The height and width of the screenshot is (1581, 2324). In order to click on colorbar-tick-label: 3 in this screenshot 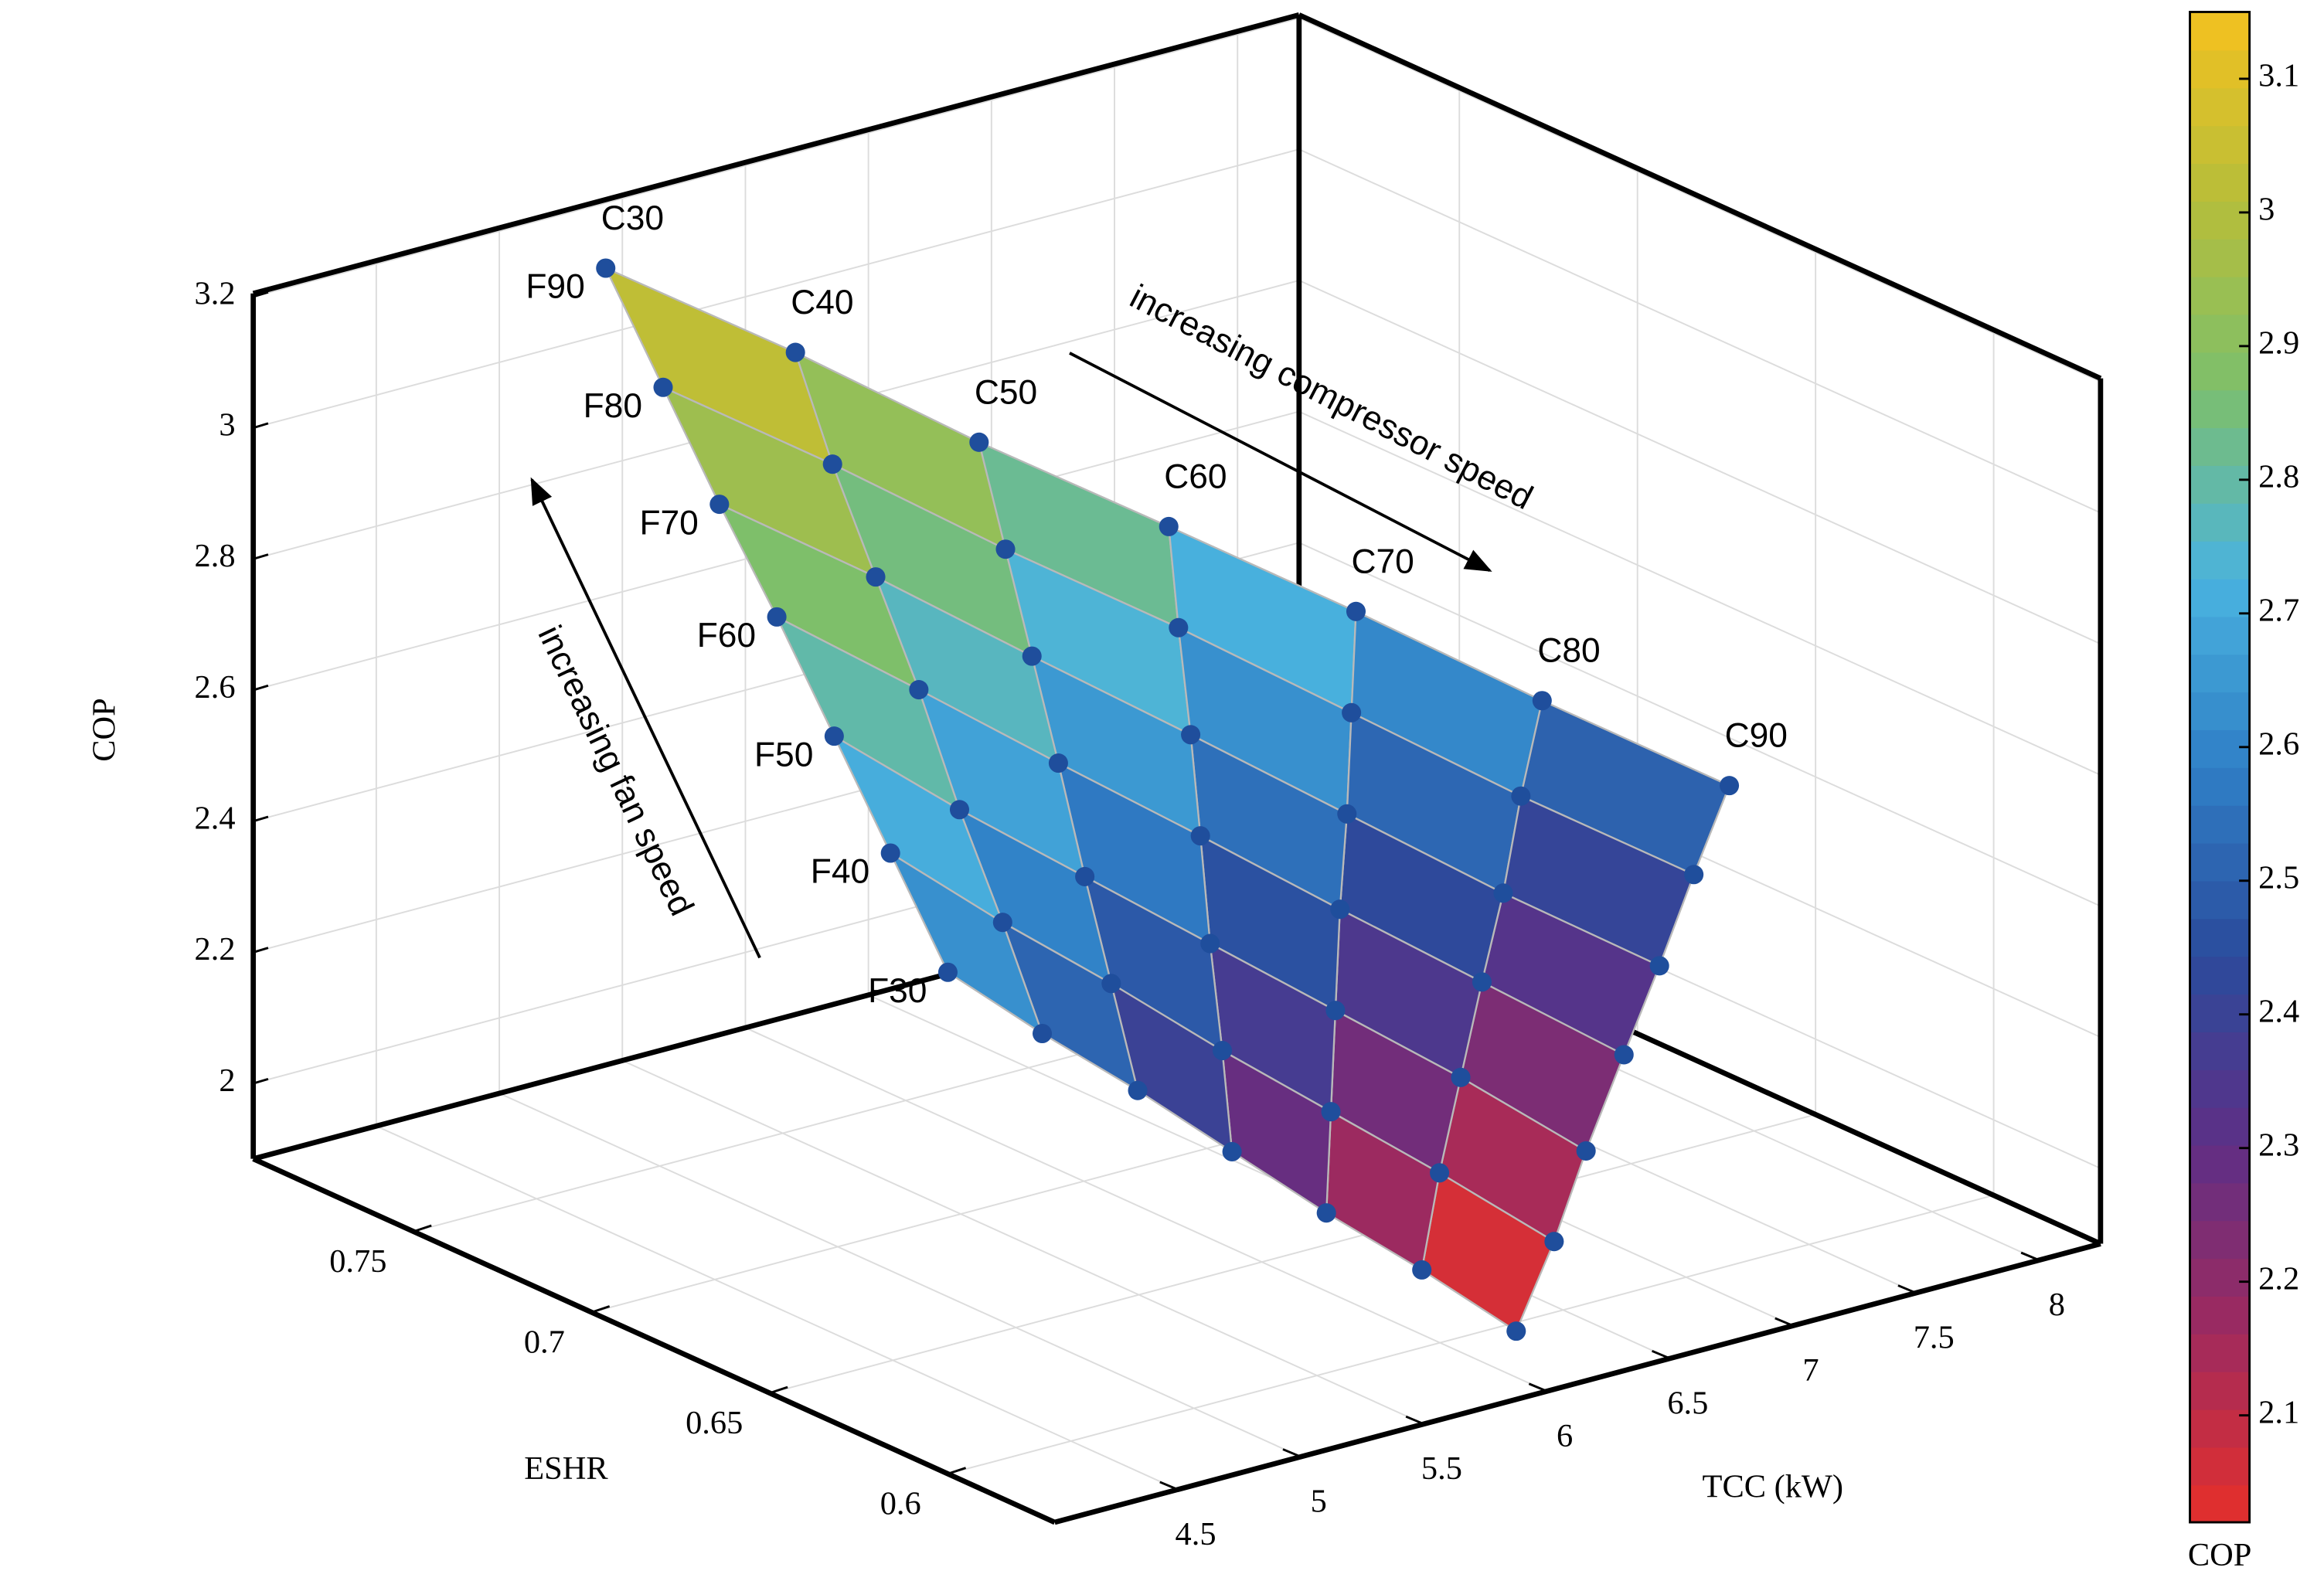, I will do `click(2266, 210)`.